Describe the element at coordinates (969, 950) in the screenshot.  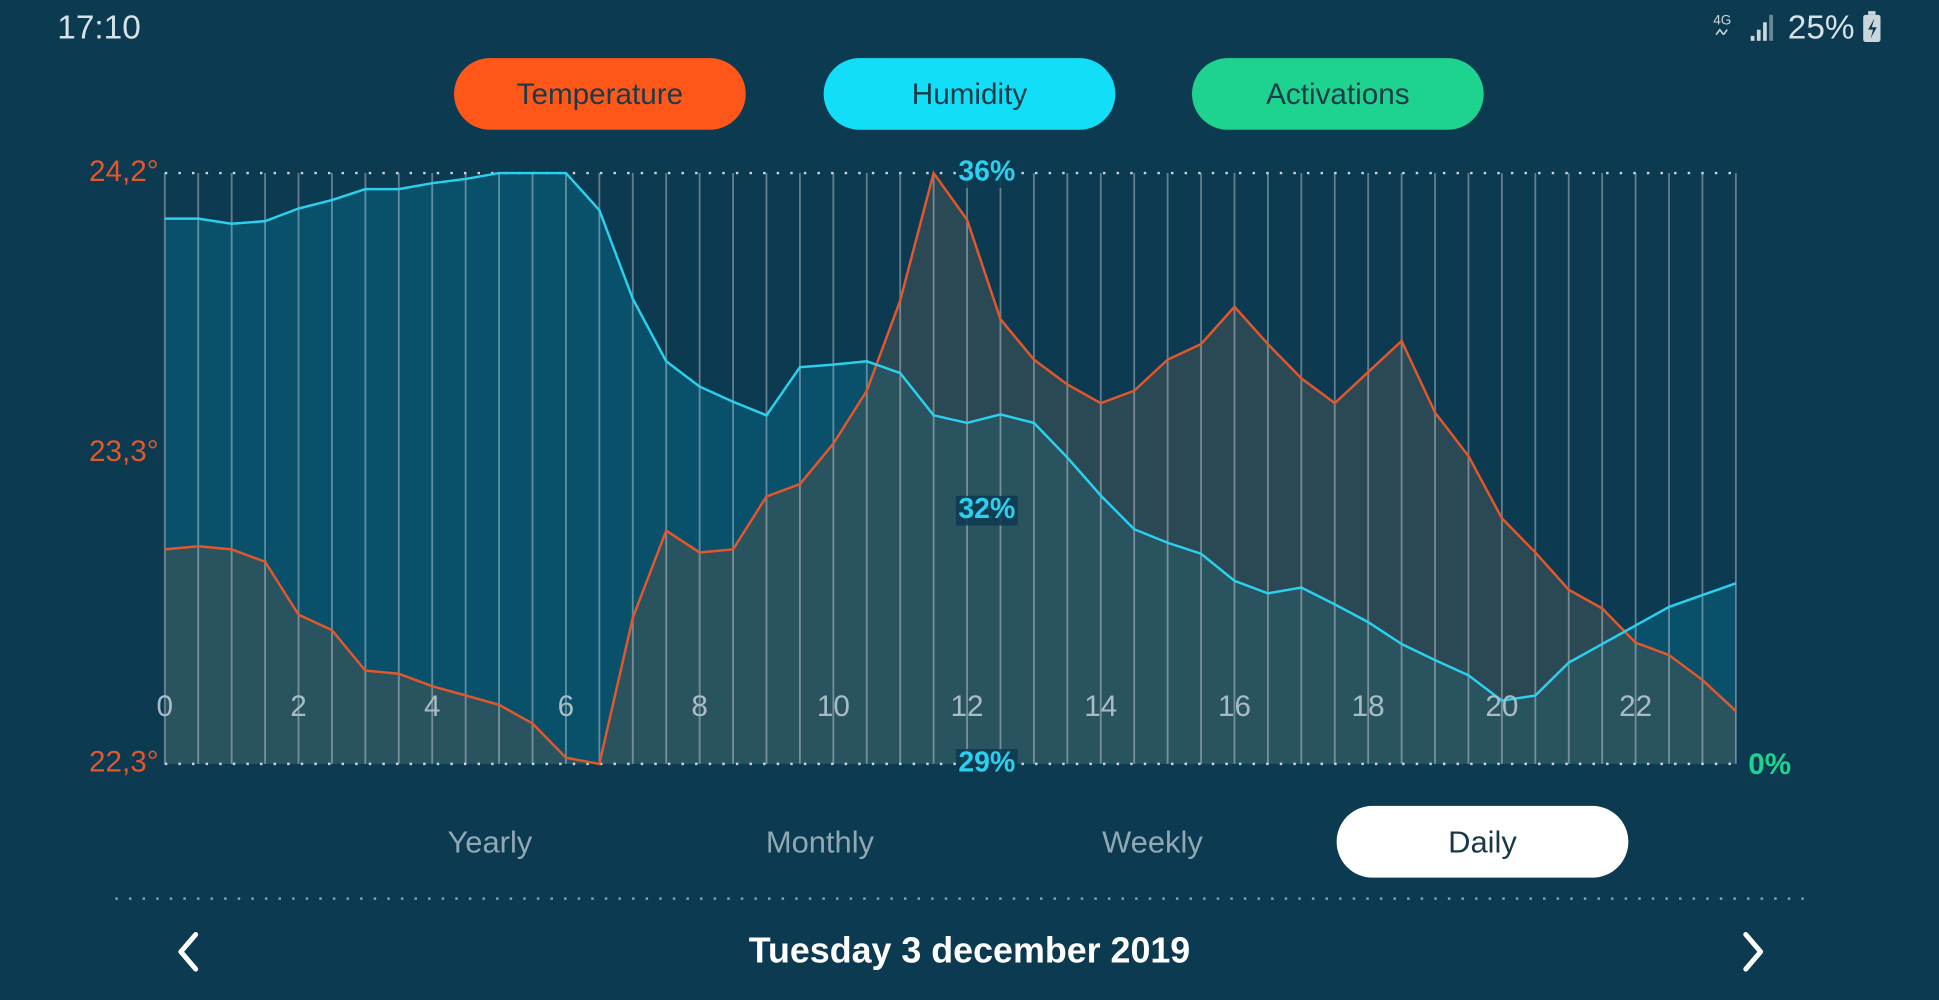
I see `date-label: Tuesday 3 december 2019` at that location.